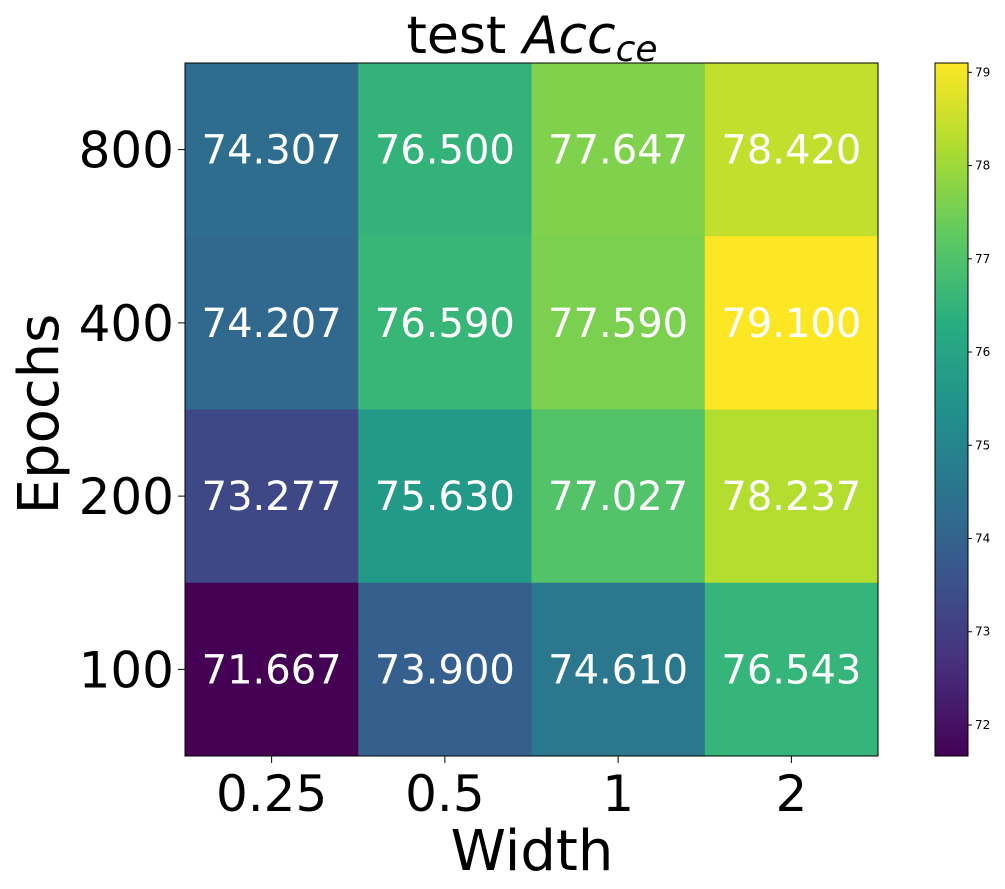 The image size is (1005, 889). Describe the element at coordinates (445, 794) in the screenshot. I see `x-tick-label: 0.5` at that location.